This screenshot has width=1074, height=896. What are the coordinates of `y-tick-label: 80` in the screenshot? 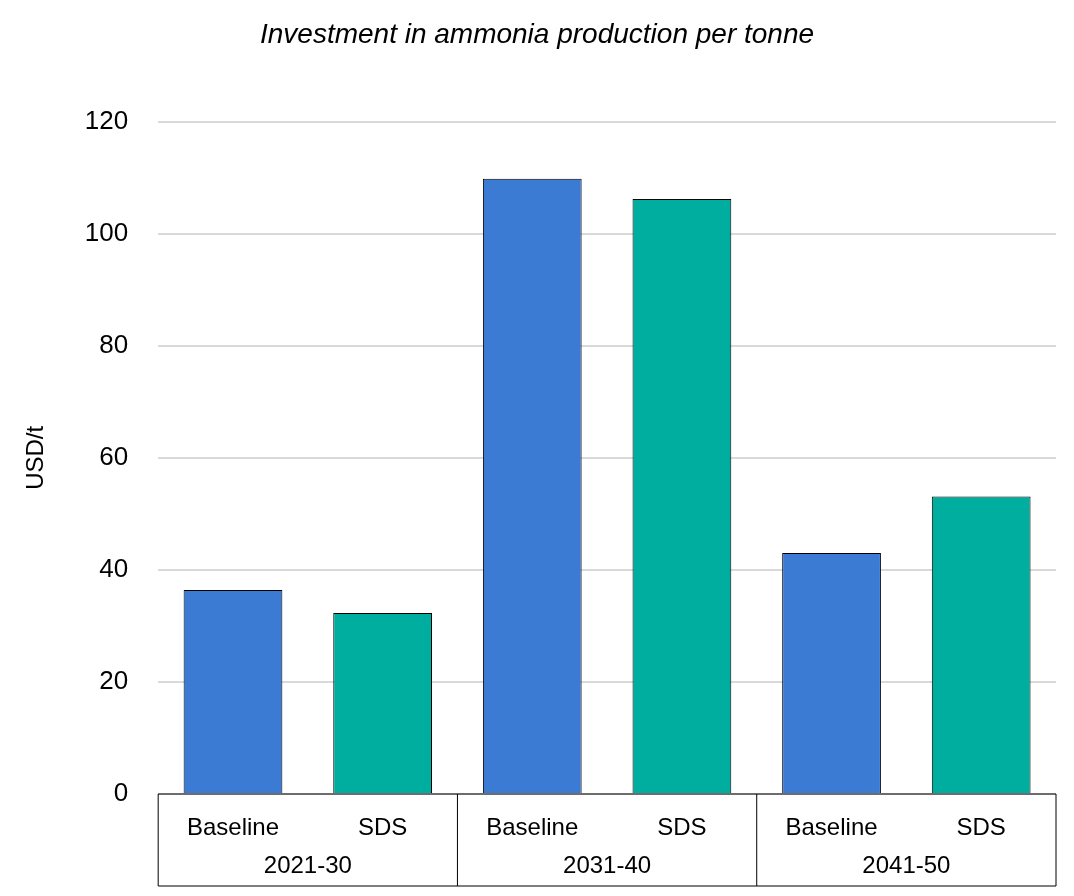 It's located at (114, 343).